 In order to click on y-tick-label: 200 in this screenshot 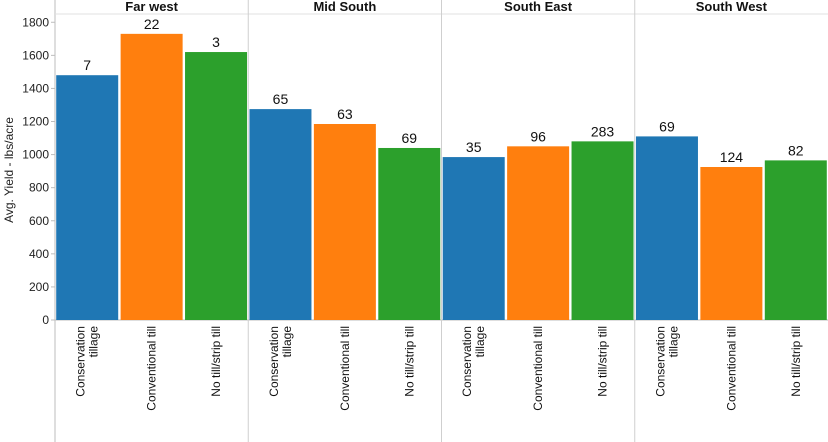, I will do `click(39, 287)`.